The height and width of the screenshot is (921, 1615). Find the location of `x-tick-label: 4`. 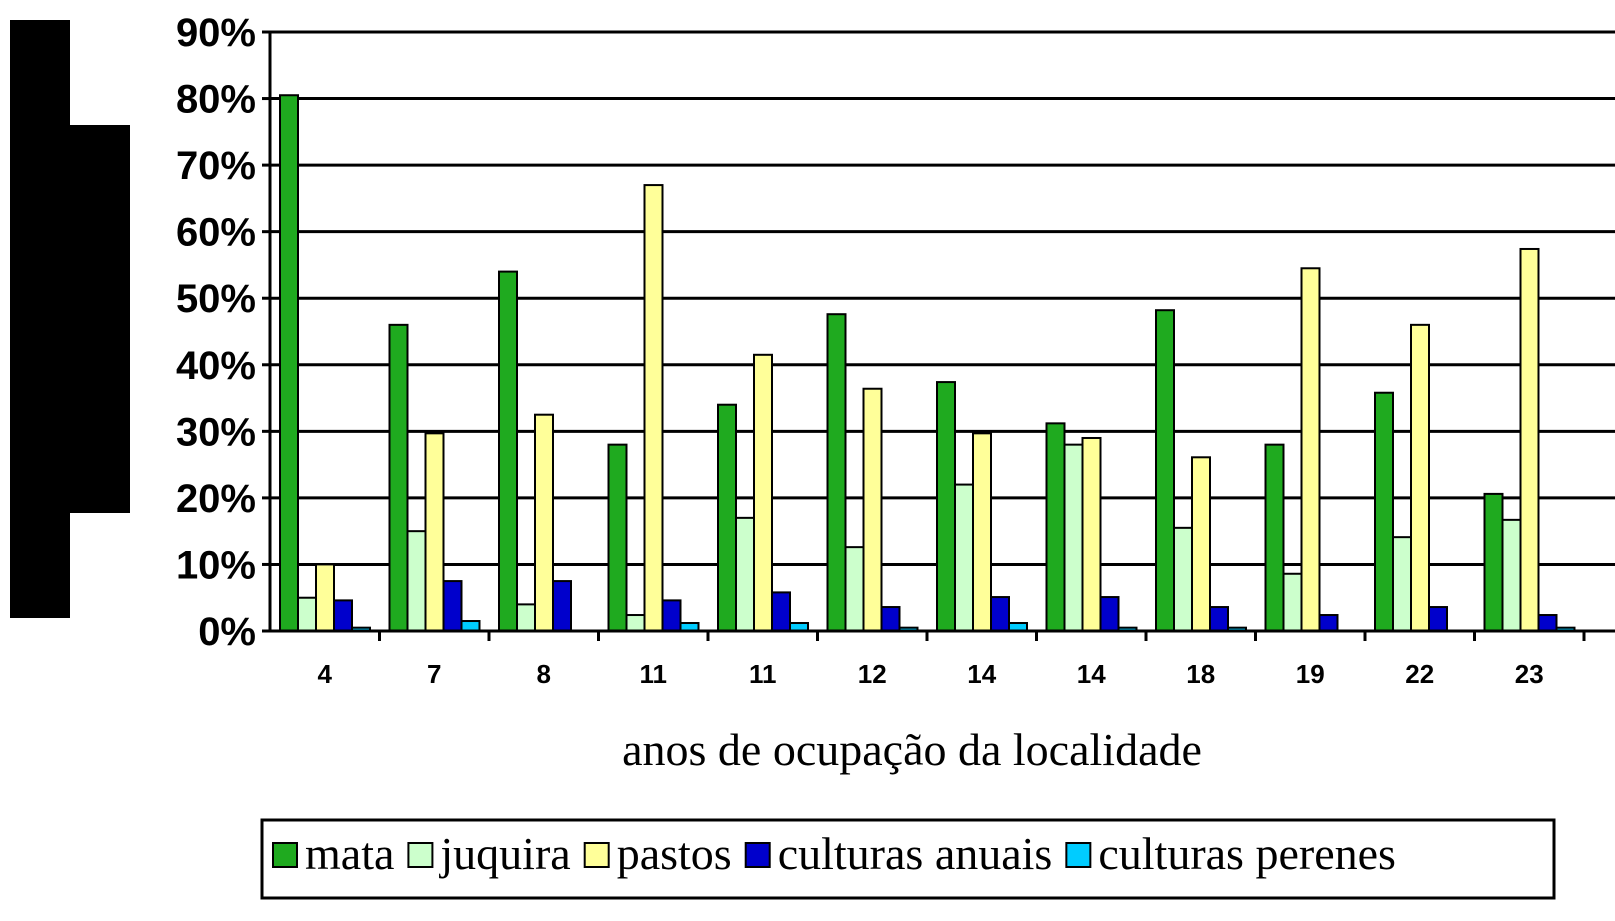

x-tick-label: 4 is located at coordinates (325, 674).